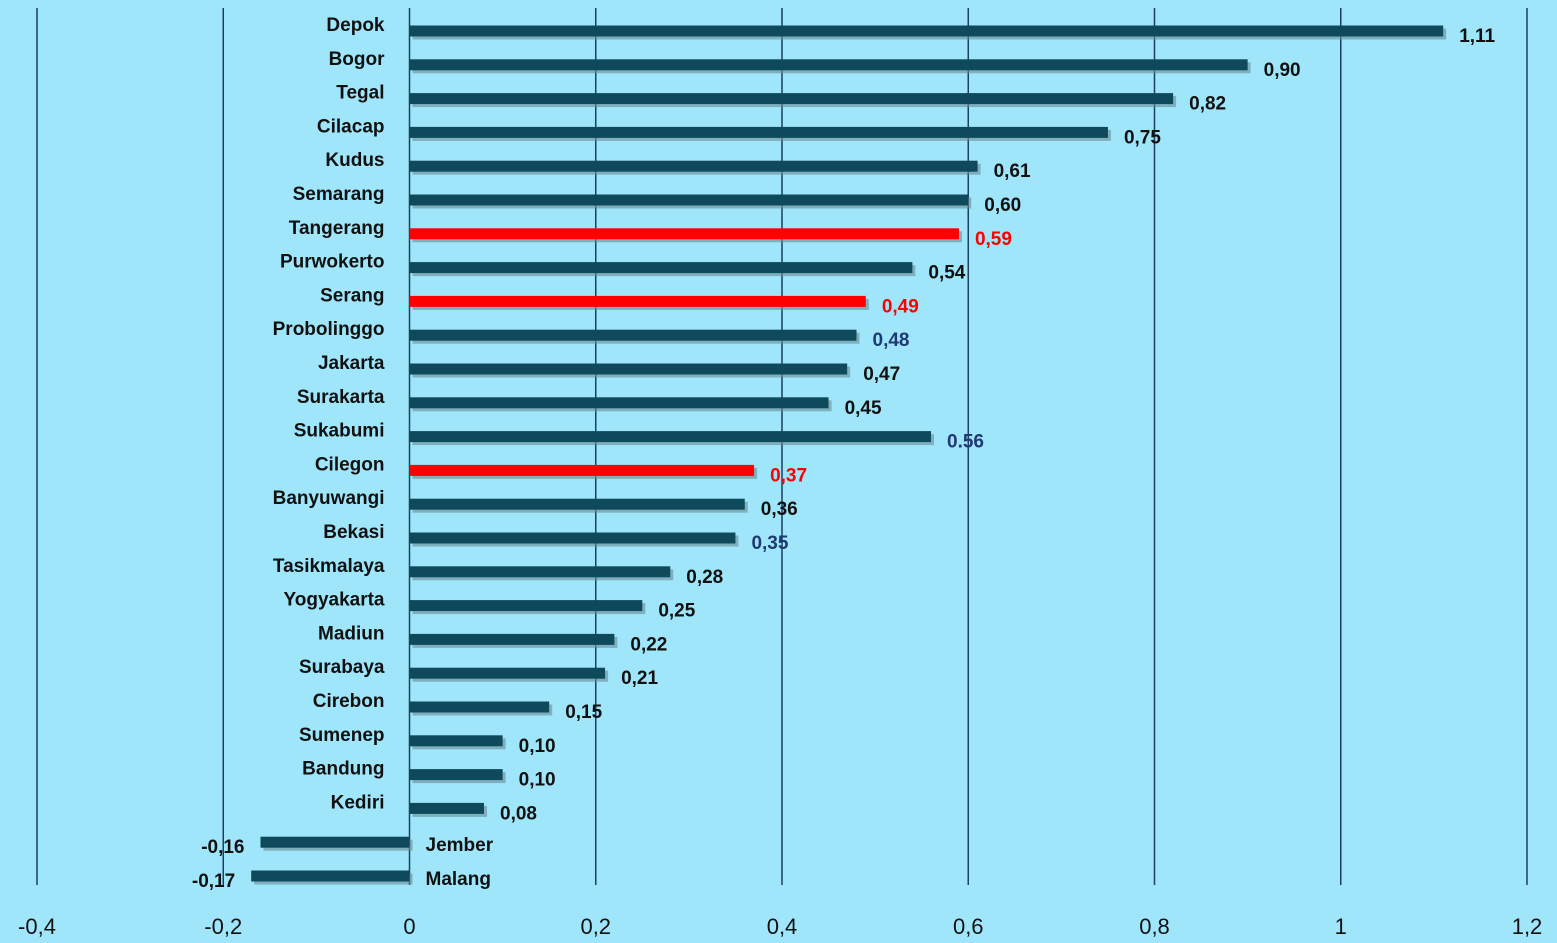 The width and height of the screenshot is (1557, 943). I want to click on value-label: 0,49, so click(900, 306).